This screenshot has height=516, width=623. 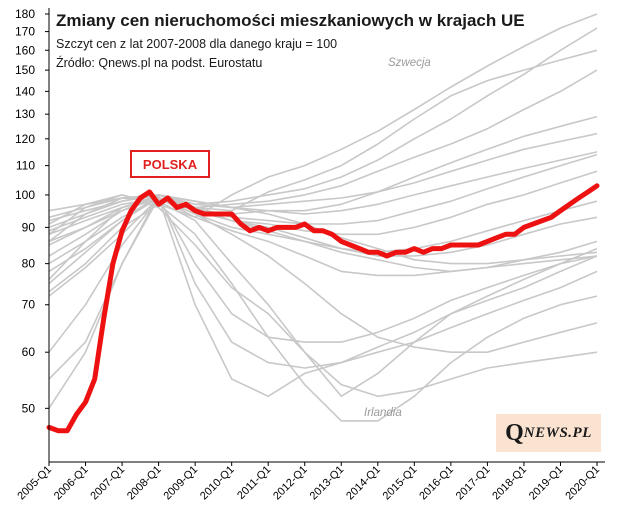 What do you see at coordinates (409, 63) in the screenshot?
I see `annotation-szwecja: Szwecja` at bounding box center [409, 63].